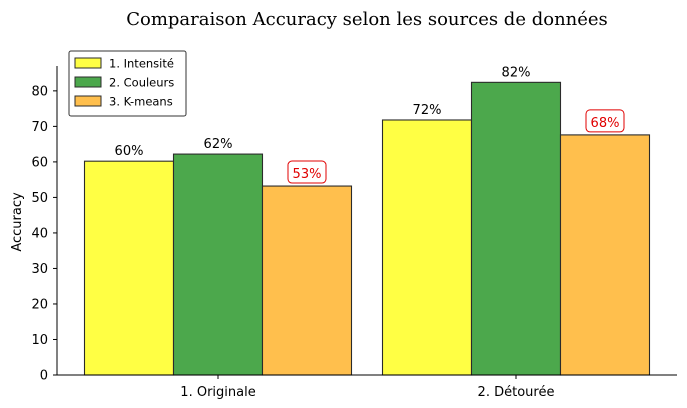 Image resolution: width=687 pixels, height=408 pixels. What do you see at coordinates (516, 72) in the screenshot?
I see `bar-value-label: 82%` at bounding box center [516, 72].